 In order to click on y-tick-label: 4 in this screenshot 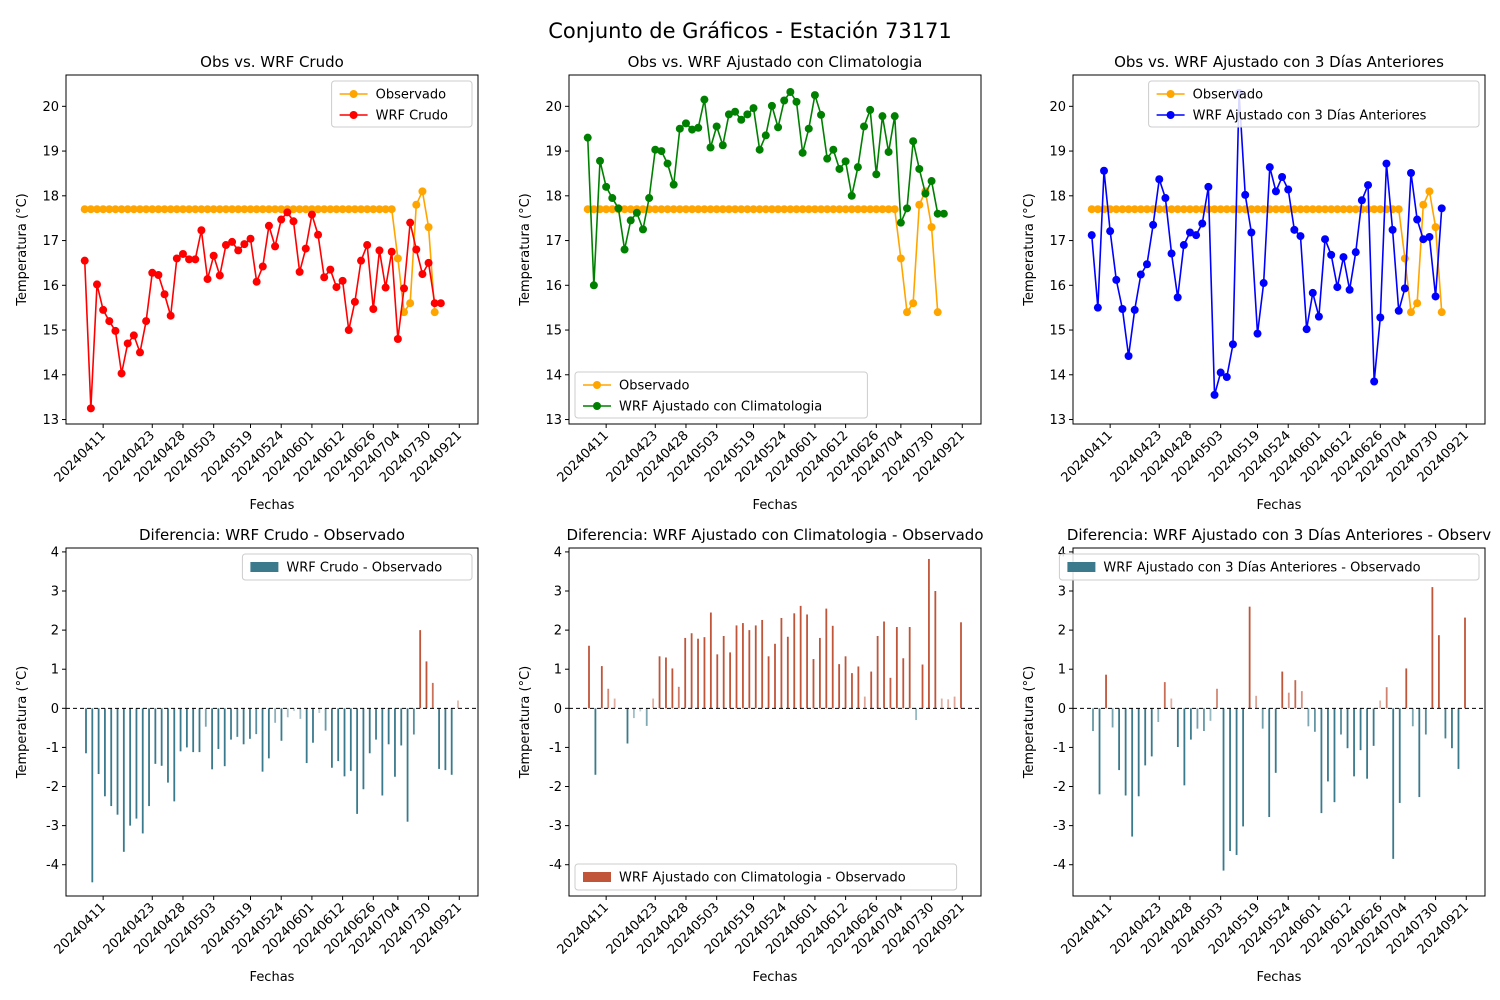, I will do `click(558, 552)`.